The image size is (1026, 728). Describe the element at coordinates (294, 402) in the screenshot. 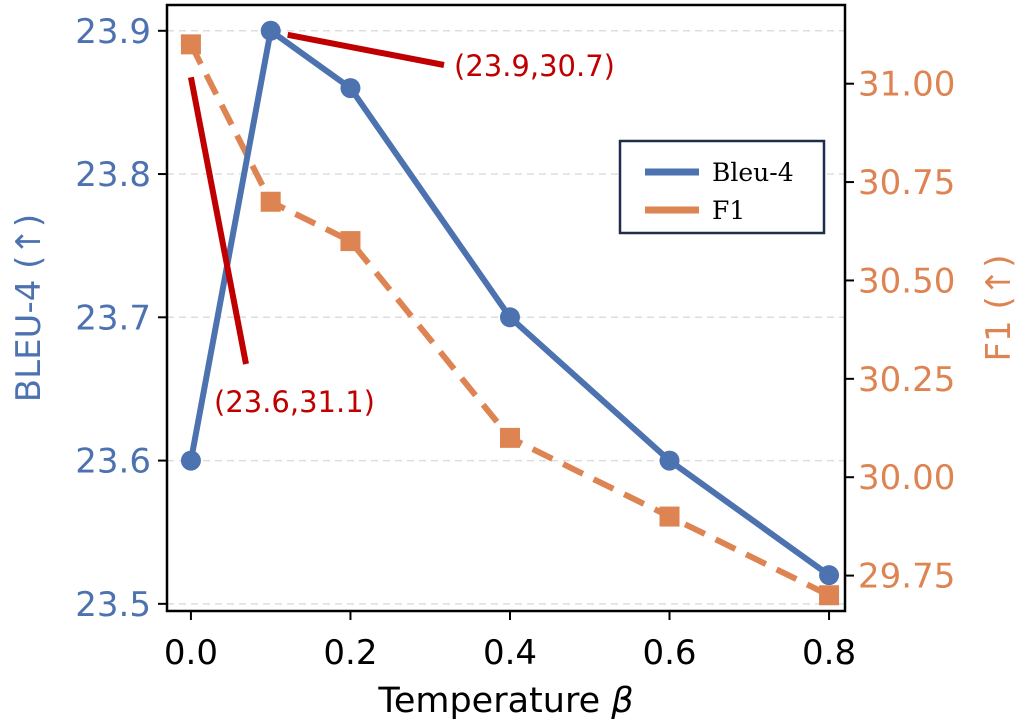

I see `annotation-label-1: (23.6,31.1)` at that location.